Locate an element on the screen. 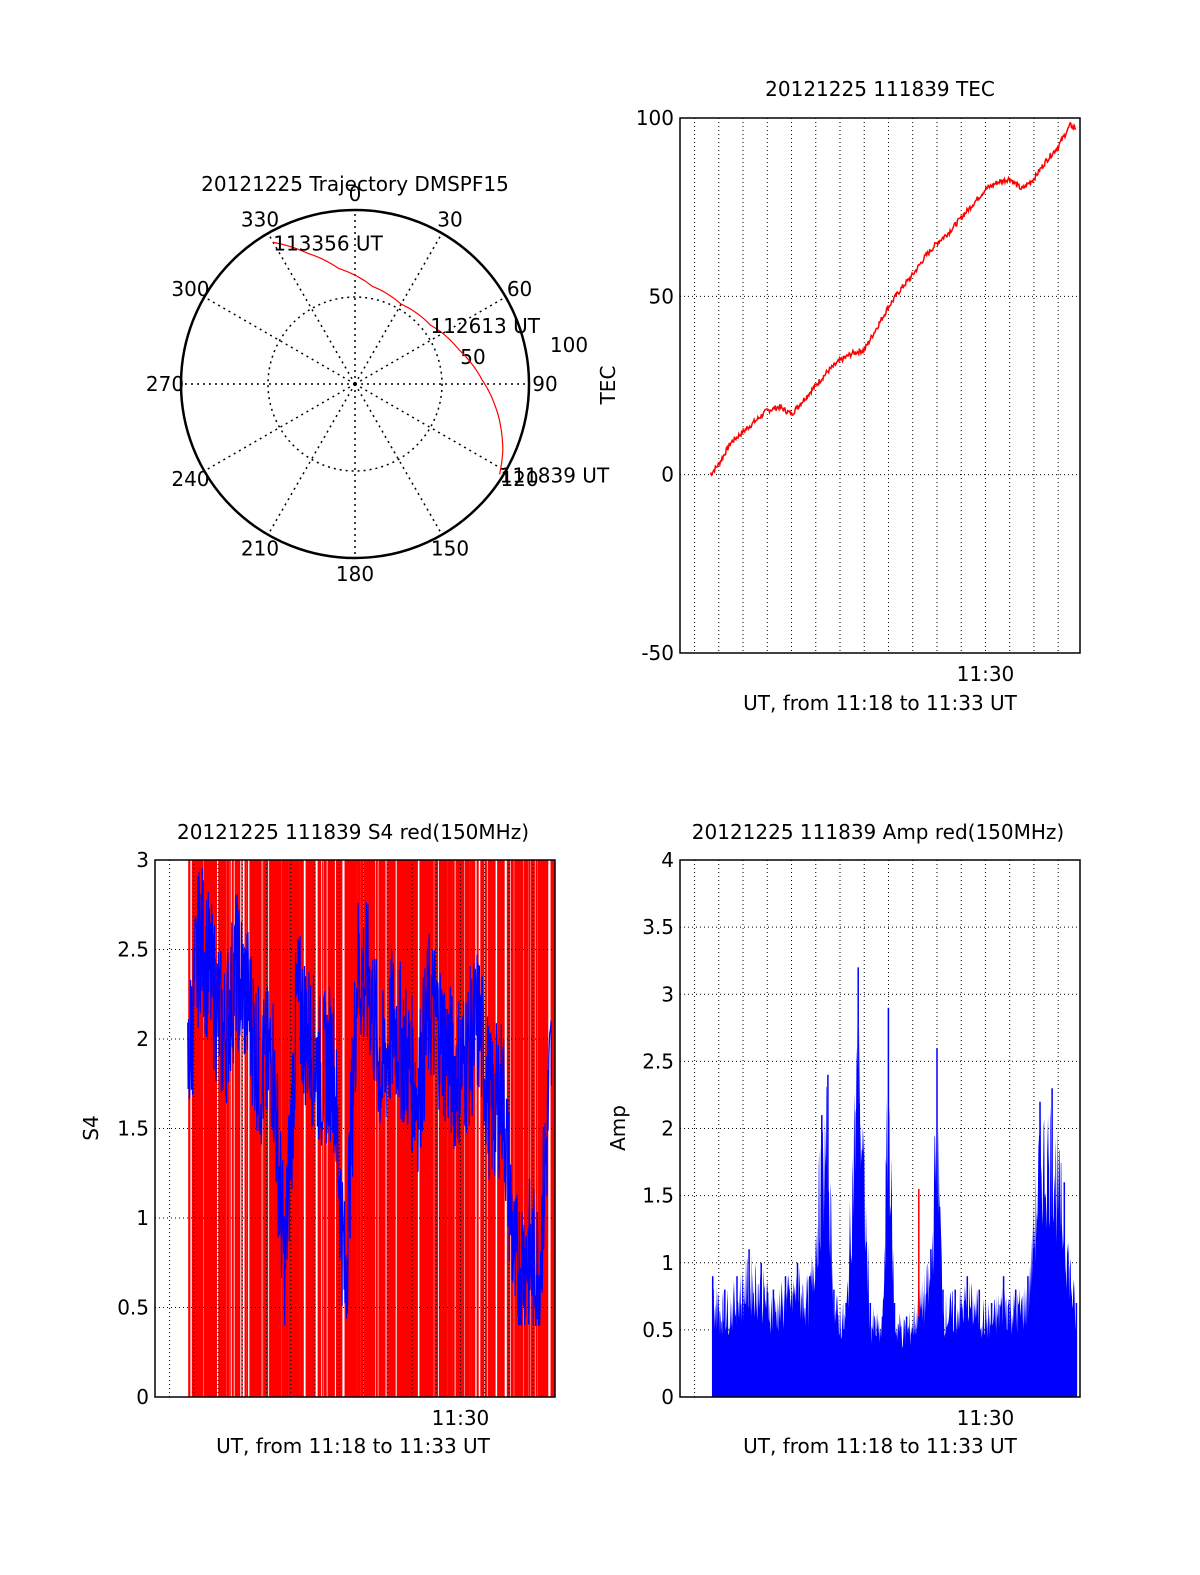  polar-angle-label: 120 is located at coordinates (519, 479).